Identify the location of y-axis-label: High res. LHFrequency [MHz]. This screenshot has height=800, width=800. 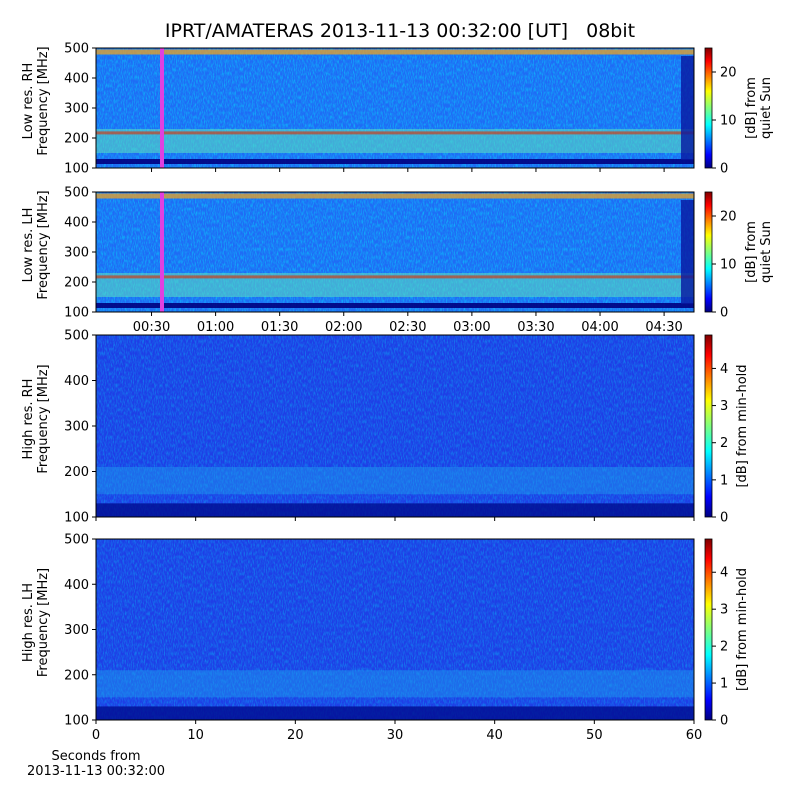
(36, 622).